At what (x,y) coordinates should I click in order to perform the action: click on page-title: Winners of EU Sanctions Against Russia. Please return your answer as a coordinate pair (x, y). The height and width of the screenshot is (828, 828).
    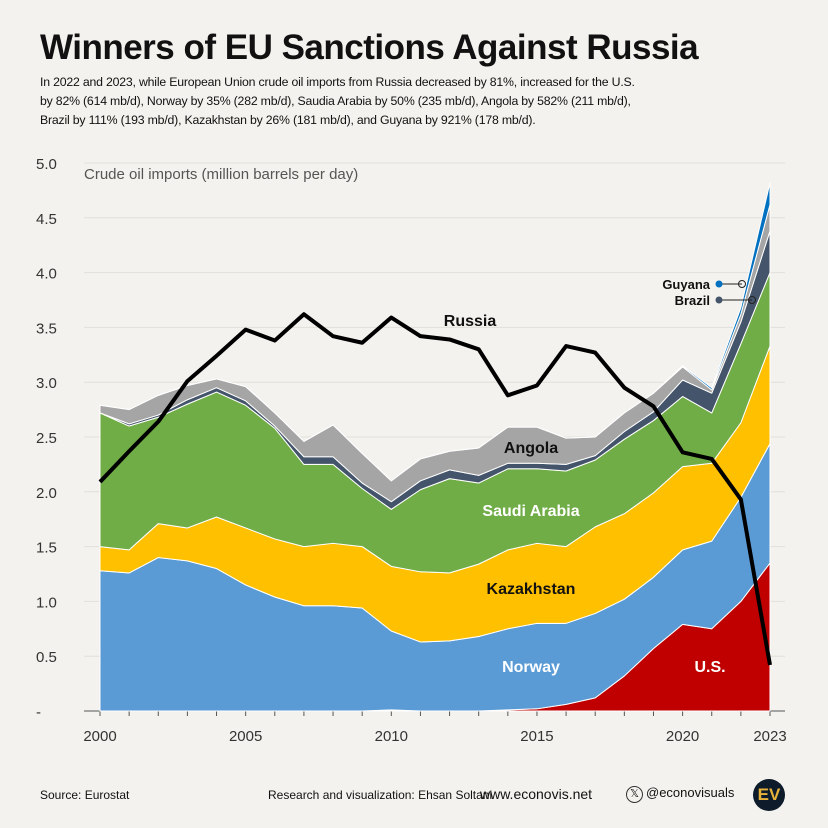
    Looking at the image, I should click on (369, 47).